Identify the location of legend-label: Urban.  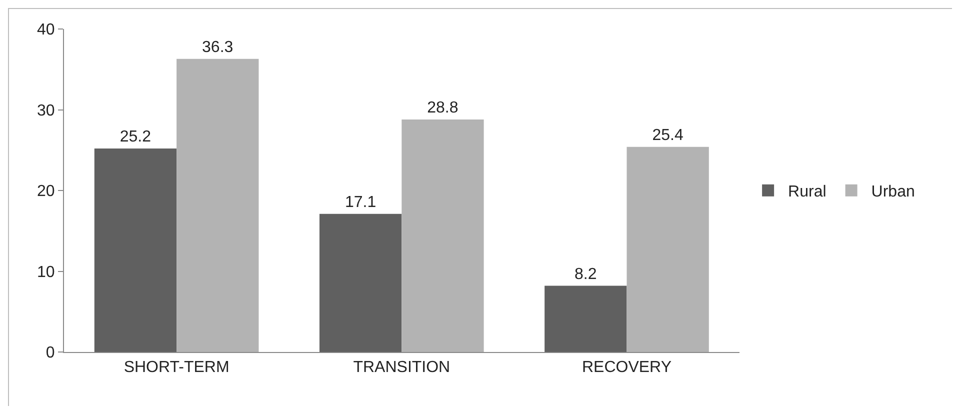
(893, 192).